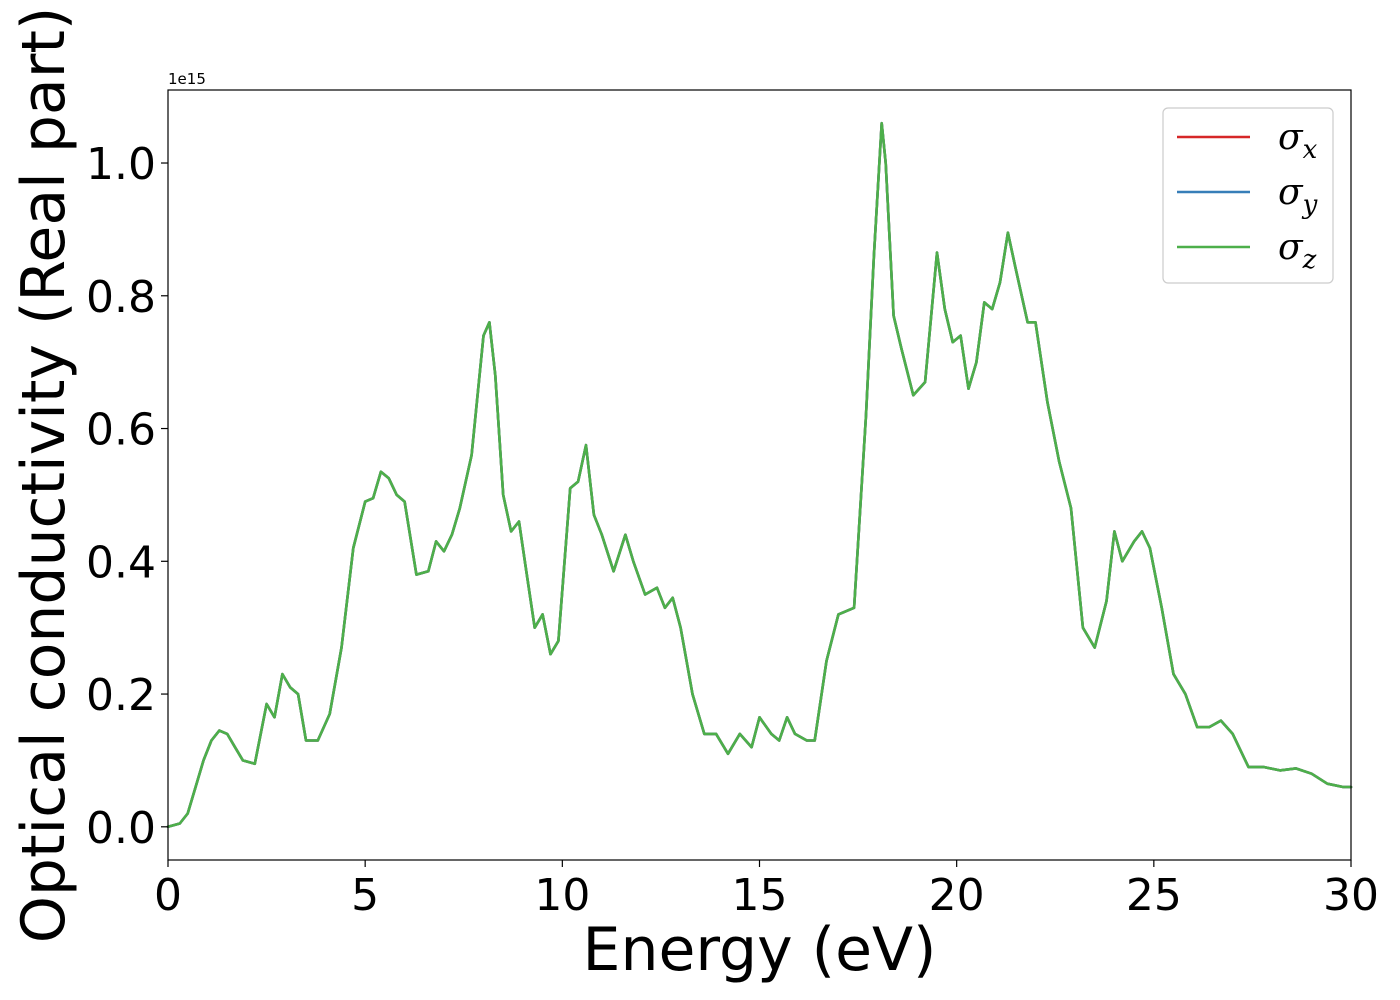 The height and width of the screenshot is (1000, 1400). What do you see at coordinates (127, 496) in the screenshot?
I see `y-axis: 0.0 0.2 0.4 0.6 0.8 1.0` at bounding box center [127, 496].